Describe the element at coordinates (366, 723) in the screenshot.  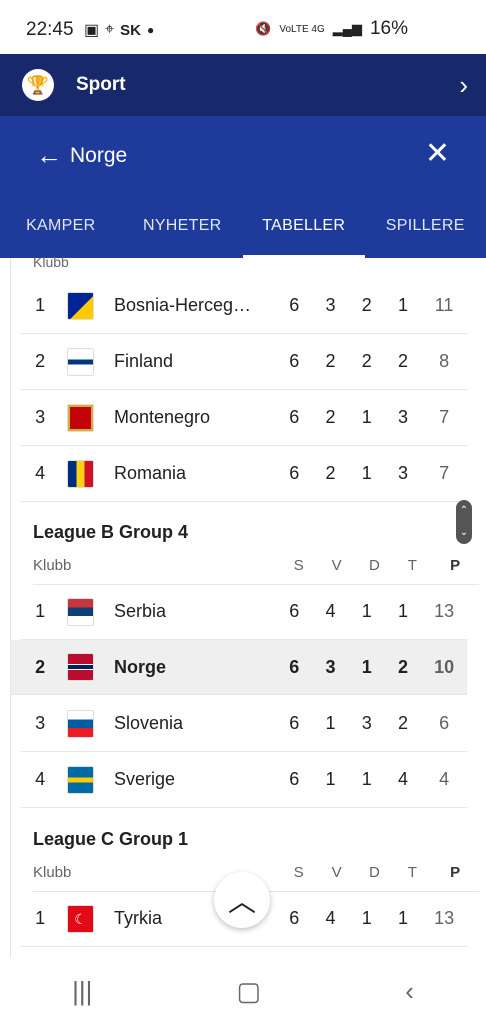
I see `stat-d: 3` at that location.